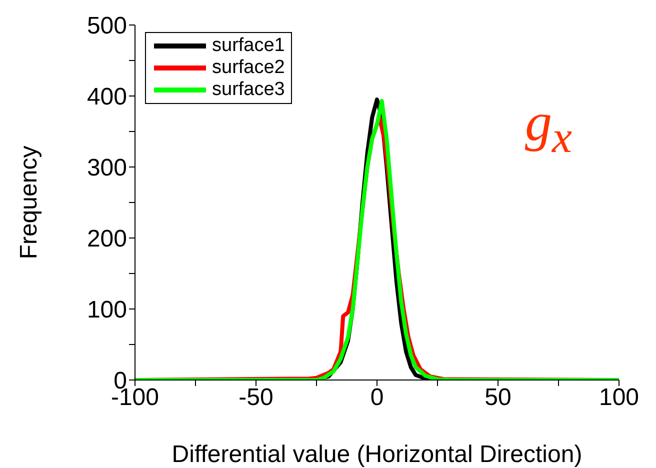 The height and width of the screenshot is (468, 656). Describe the element at coordinates (106, 97) in the screenshot. I see `y-tick-label: 400` at that location.